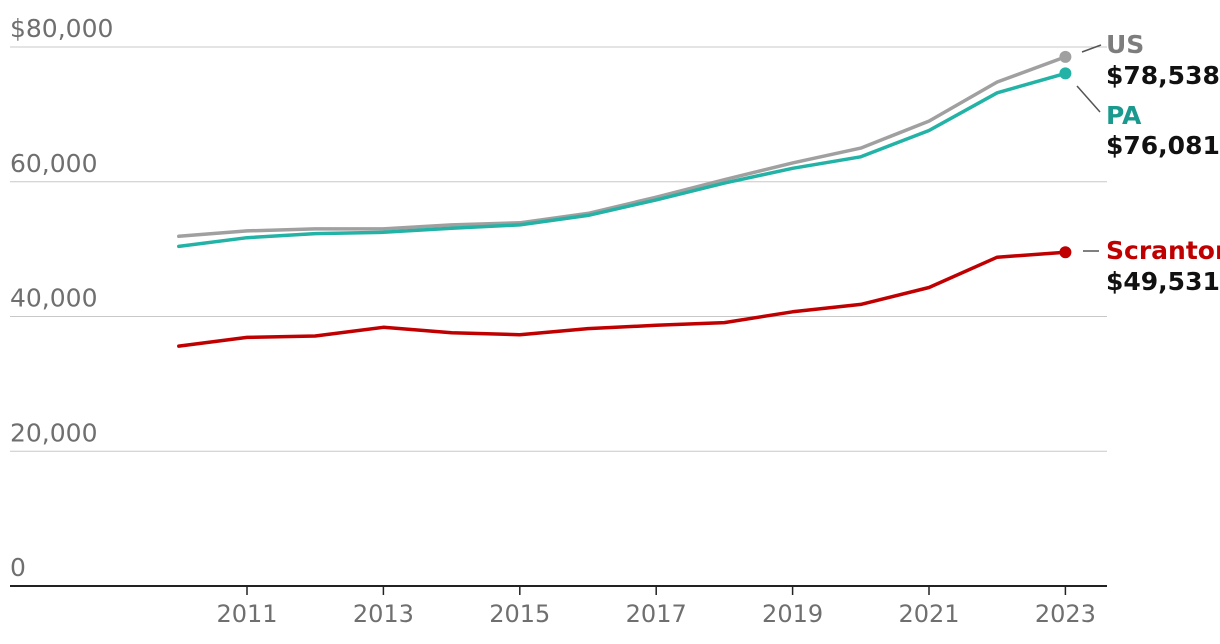  What do you see at coordinates (53, 432) in the screenshot?
I see `y-tick-label: 20,000` at bounding box center [53, 432].